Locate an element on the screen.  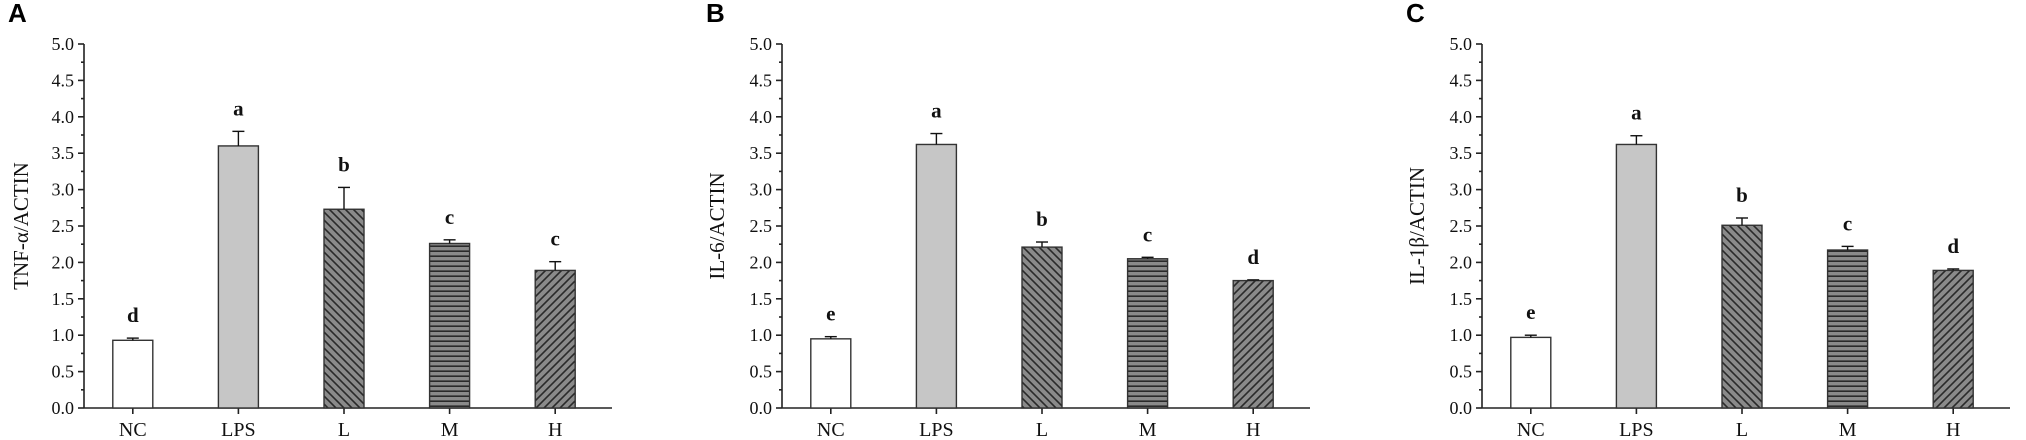
panel-letter: A is located at coordinates (17, 14).